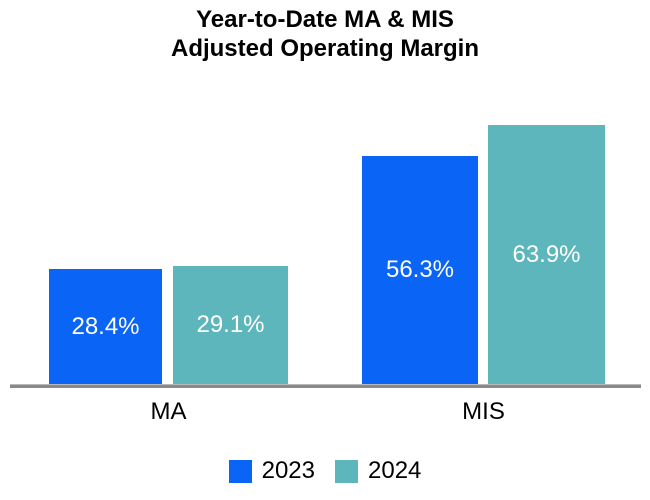 Image resolution: width=650 pixels, height=500 pixels. I want to click on legend-swatch-2023, so click(240, 471).